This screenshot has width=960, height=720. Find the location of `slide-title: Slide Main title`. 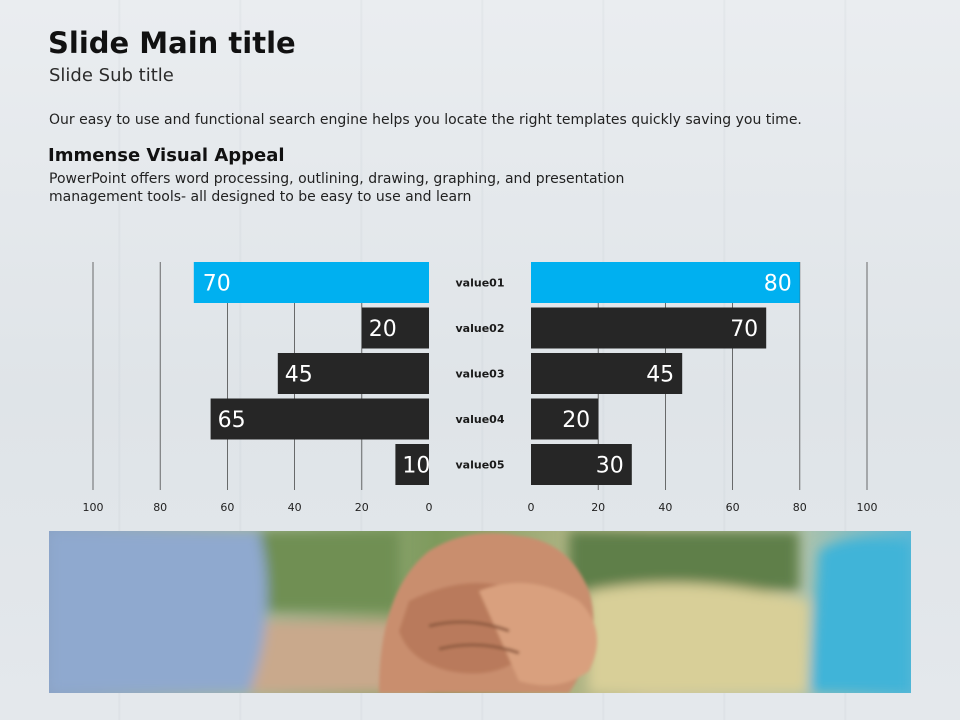

slide-title: Slide Main title is located at coordinates (172, 43).